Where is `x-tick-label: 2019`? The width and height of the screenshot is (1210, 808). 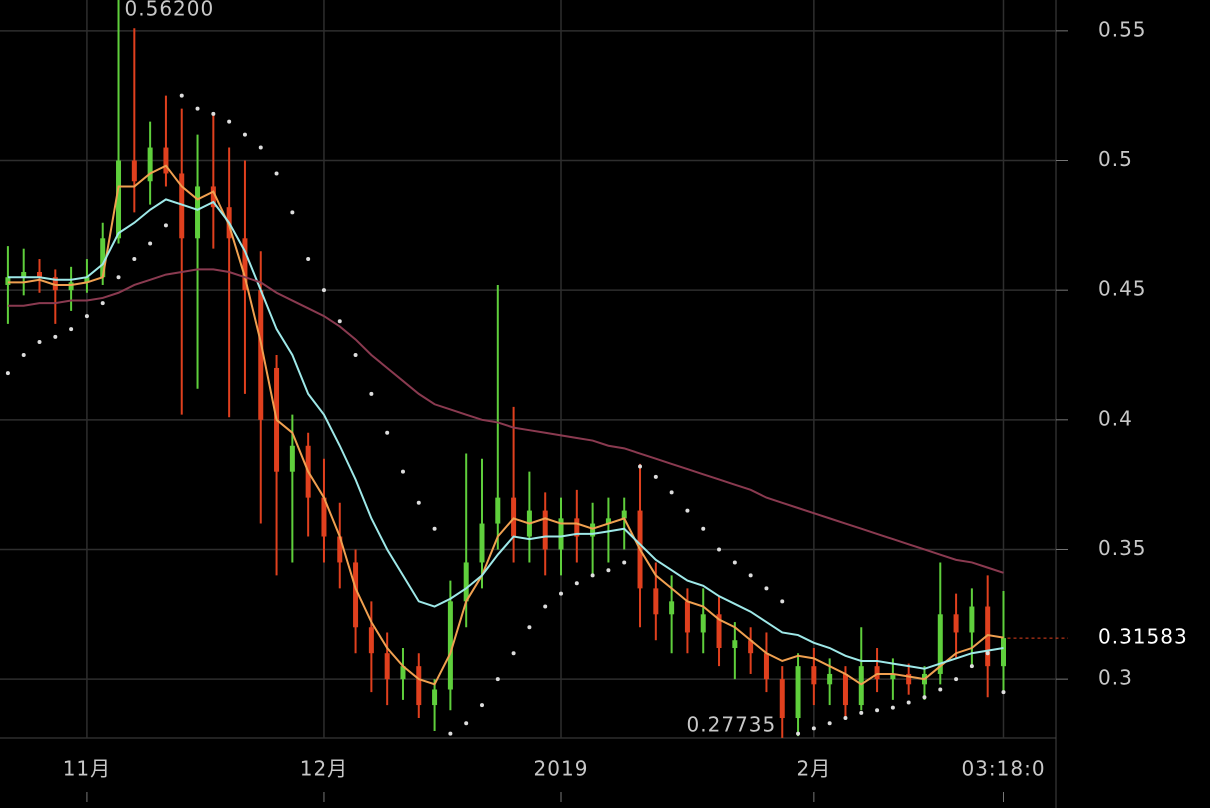
x-tick-label: 2019 is located at coordinates (561, 769).